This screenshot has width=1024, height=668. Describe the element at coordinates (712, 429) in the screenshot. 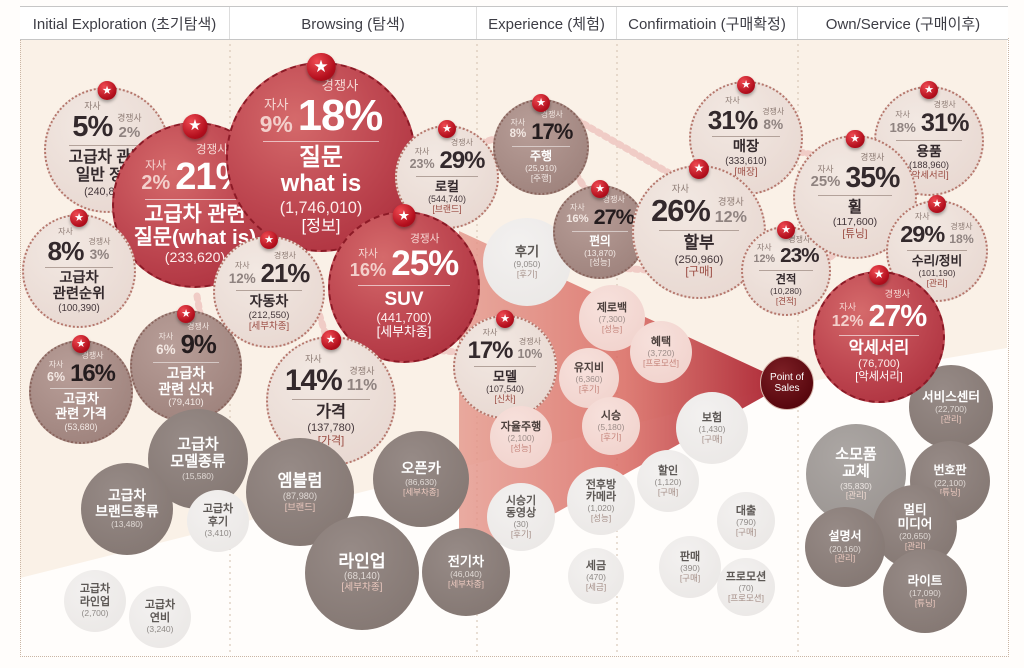

I see `bubble-count: (1,430)` at that location.